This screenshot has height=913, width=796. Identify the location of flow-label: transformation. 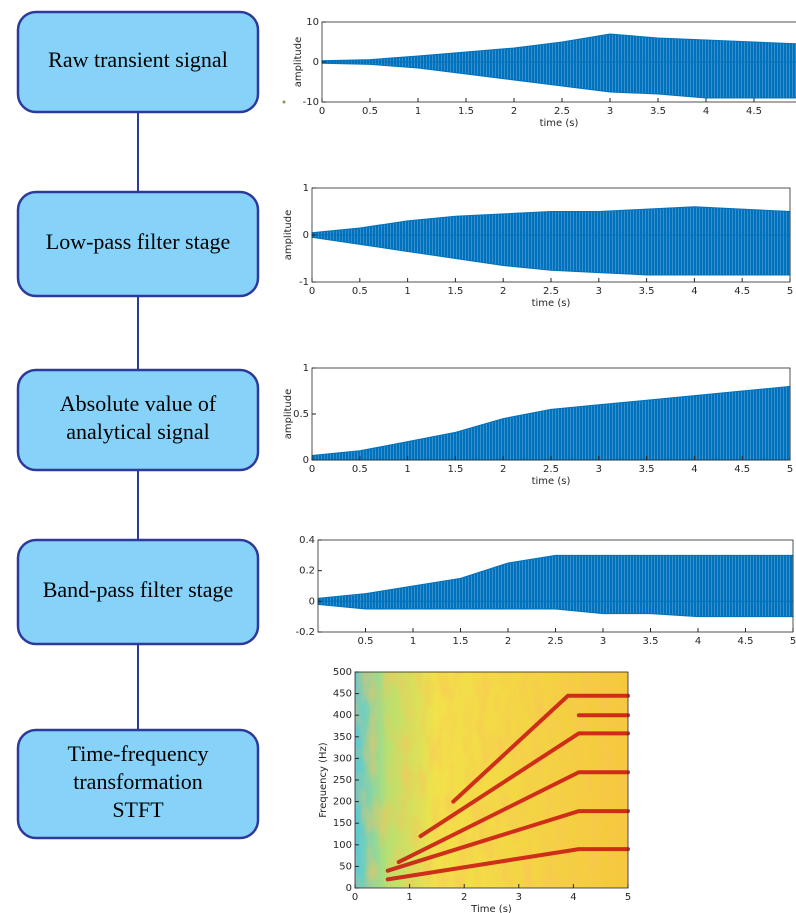
(138, 781).